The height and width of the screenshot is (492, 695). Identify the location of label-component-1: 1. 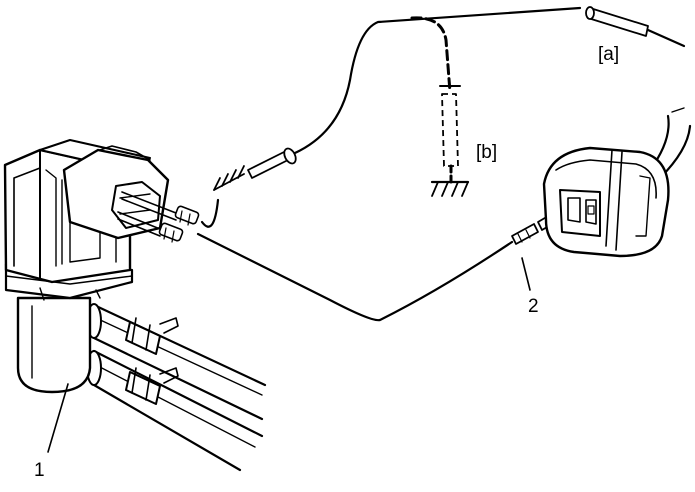
(39, 470).